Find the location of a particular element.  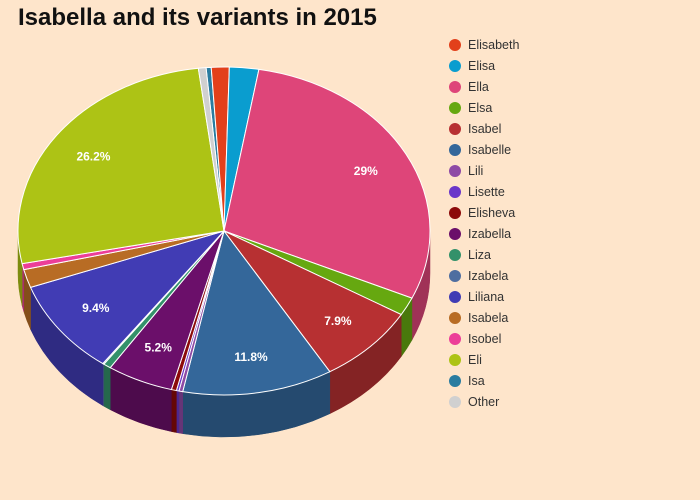

legend-label: Izabela is located at coordinates (488, 275).